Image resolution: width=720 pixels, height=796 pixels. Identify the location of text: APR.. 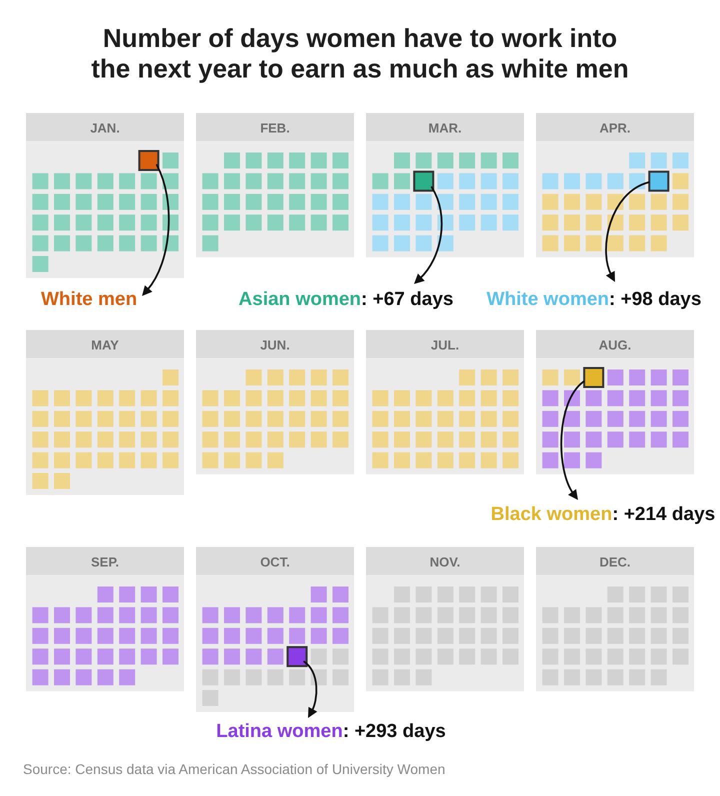
(615, 128).